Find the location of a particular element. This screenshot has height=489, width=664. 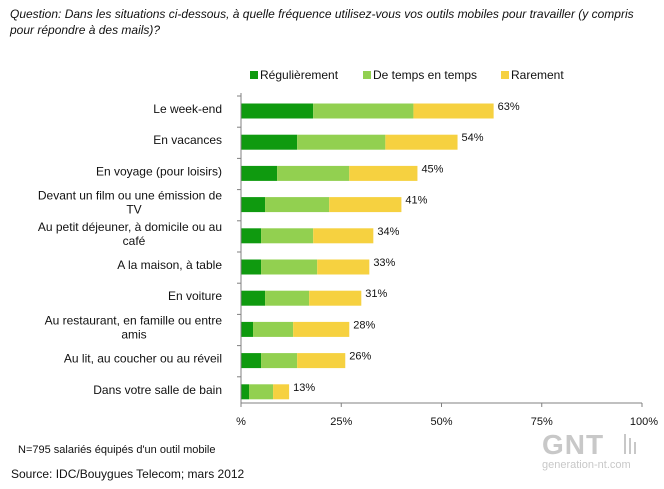

total-label-1: 63% is located at coordinates (509, 107).